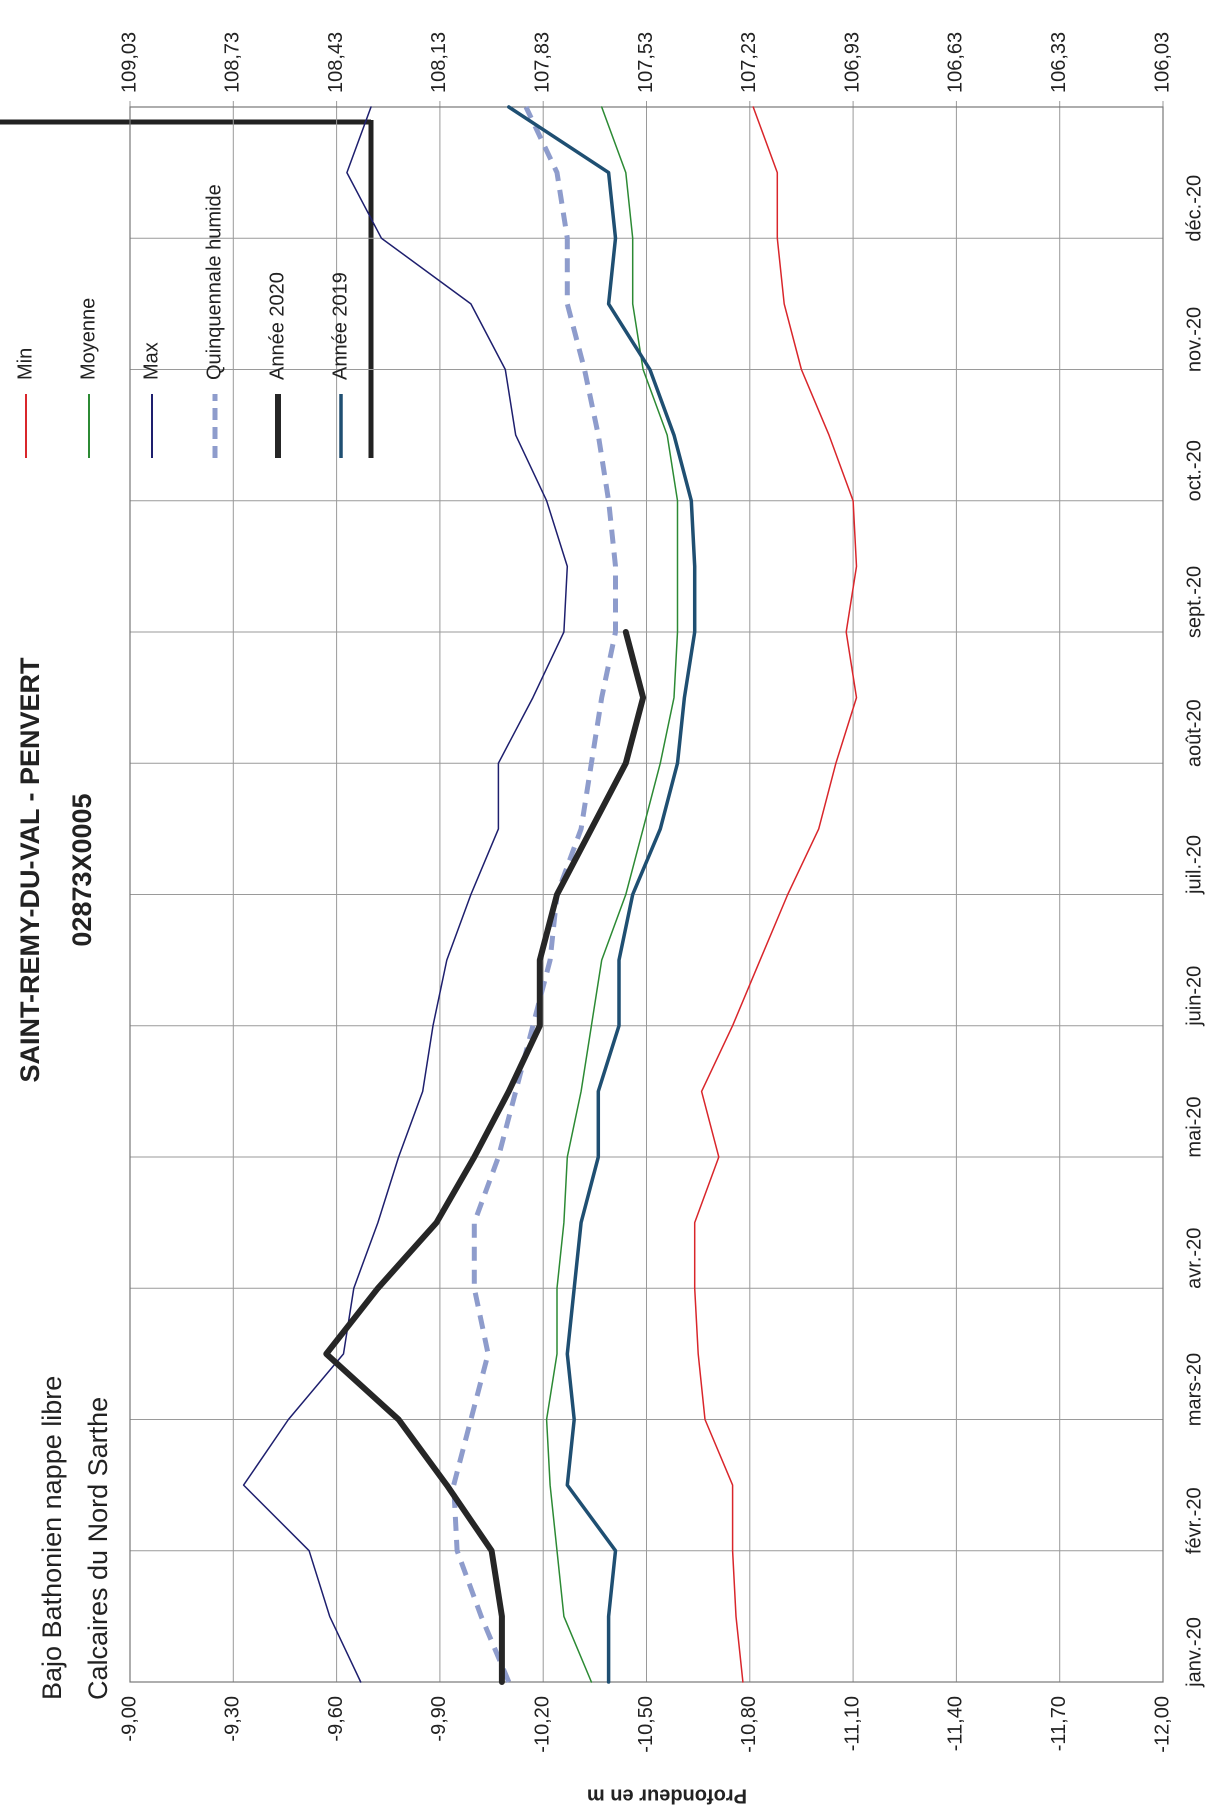 This screenshot has height=1817, width=1216. I want to click on y2-tick-label: 107,53, so click(646, 62).